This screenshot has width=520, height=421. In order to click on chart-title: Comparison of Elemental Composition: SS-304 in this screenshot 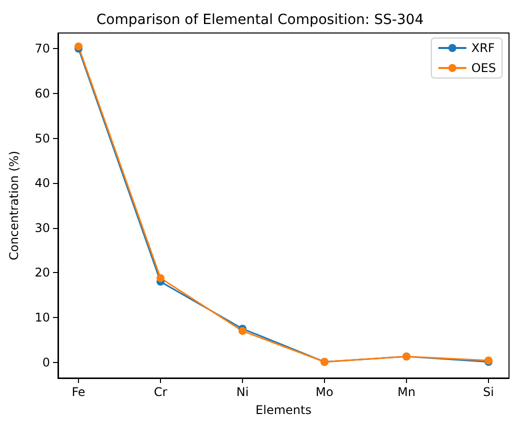, I will do `click(260, 20)`.